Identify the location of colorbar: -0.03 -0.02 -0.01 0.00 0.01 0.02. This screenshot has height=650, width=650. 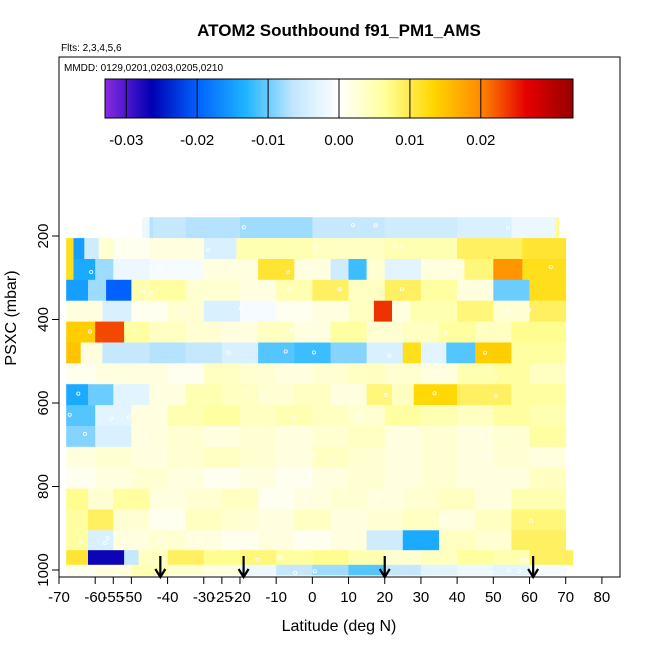
(339, 113).